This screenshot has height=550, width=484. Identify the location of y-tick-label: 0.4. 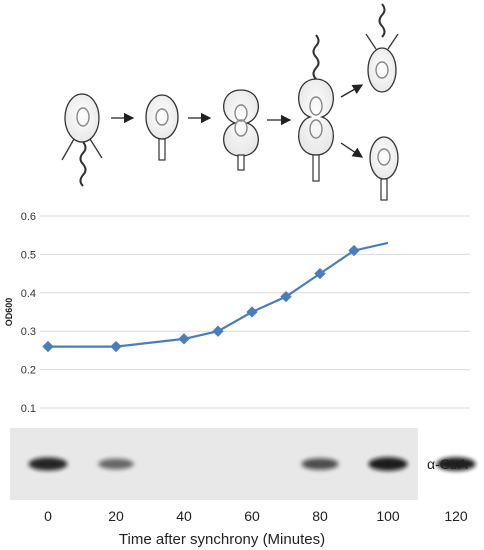
(28, 294).